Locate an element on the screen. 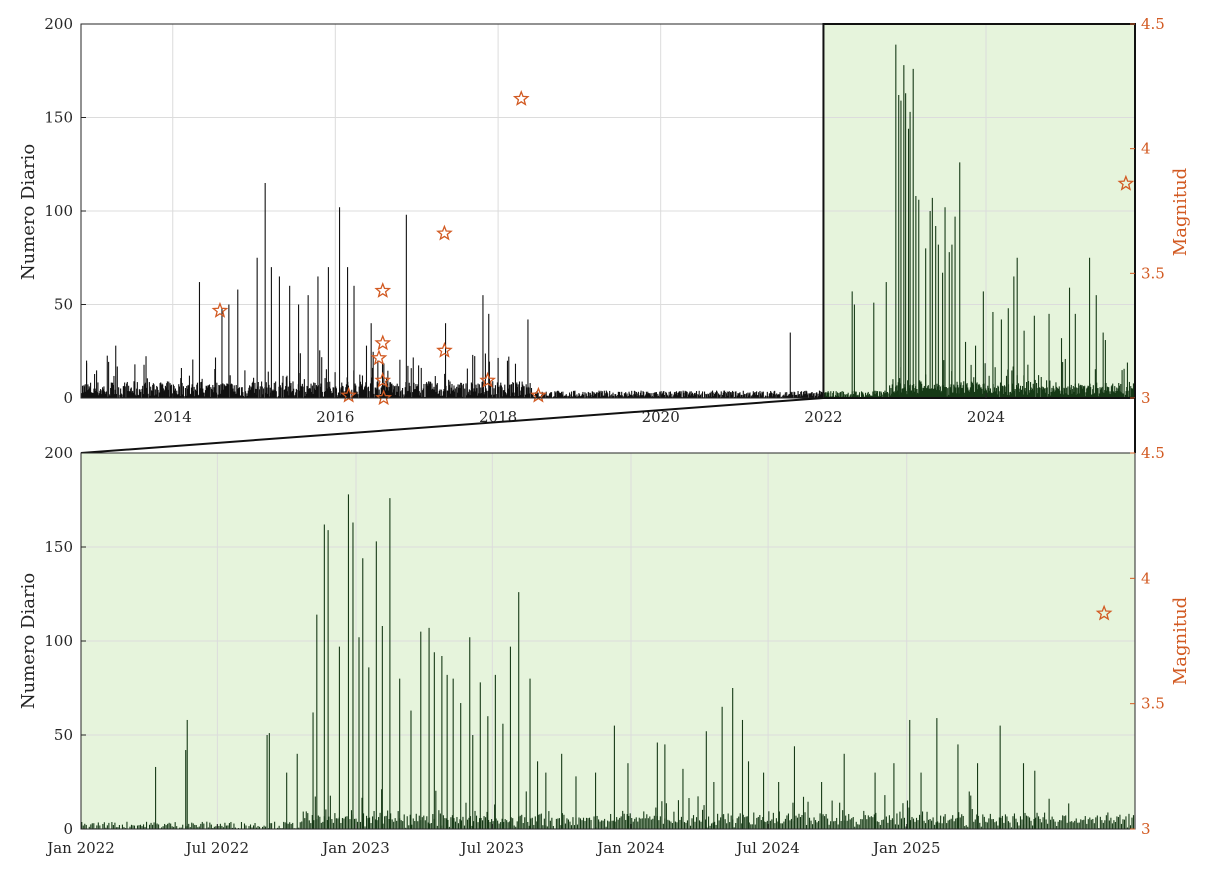  x-tick-label: 2020 is located at coordinates (661, 417).